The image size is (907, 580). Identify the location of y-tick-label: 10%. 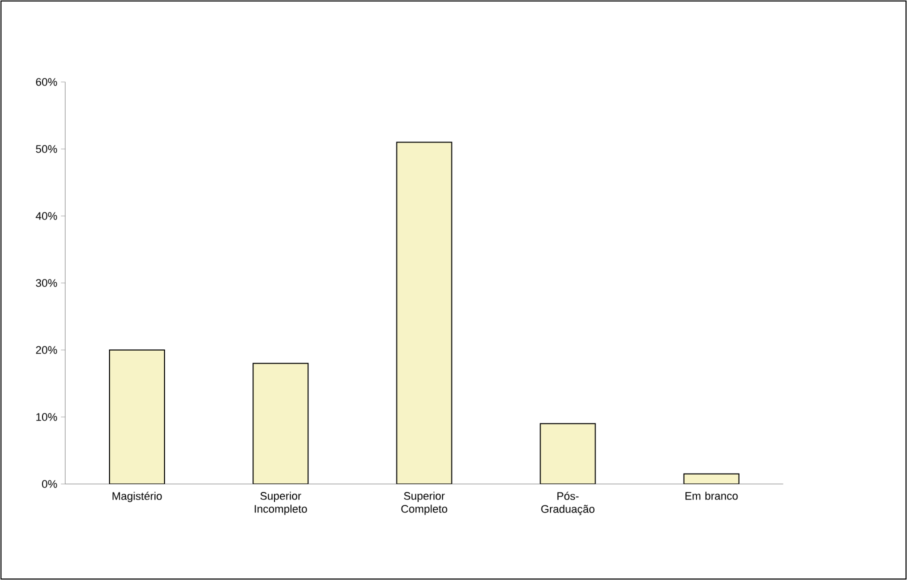
(47, 417).